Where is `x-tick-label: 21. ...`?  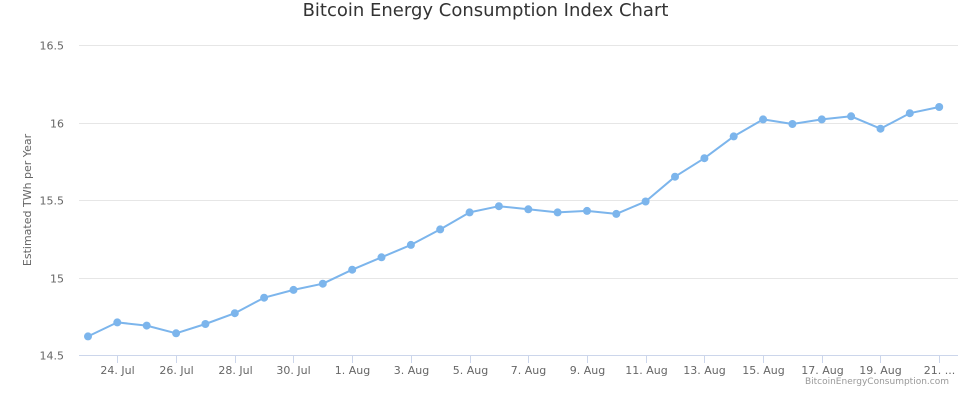 x-tick-label: 21. ... is located at coordinates (939, 370).